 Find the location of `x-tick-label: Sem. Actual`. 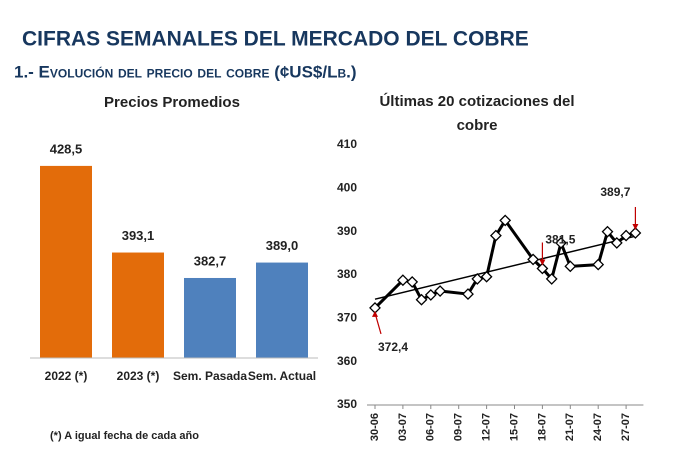

x-tick-label: Sem. Actual is located at coordinates (282, 376).